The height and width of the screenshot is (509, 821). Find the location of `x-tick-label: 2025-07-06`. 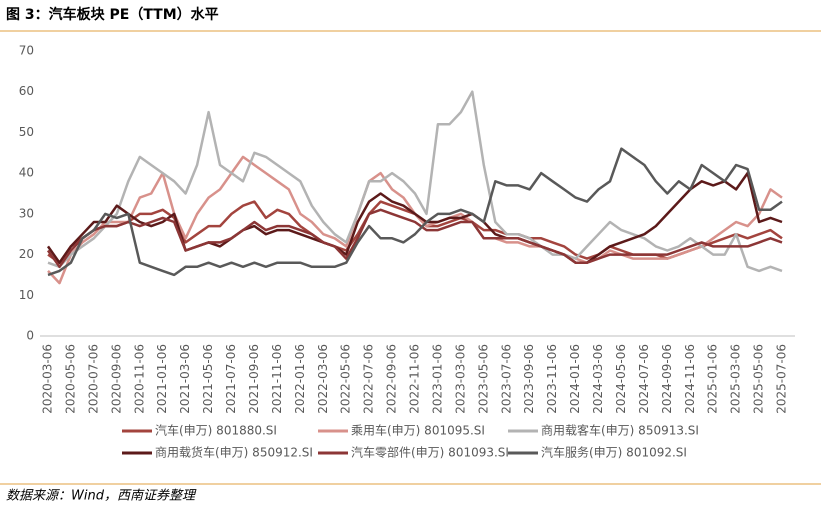

x-tick-label: 2025-07-06 is located at coordinates (782, 379).